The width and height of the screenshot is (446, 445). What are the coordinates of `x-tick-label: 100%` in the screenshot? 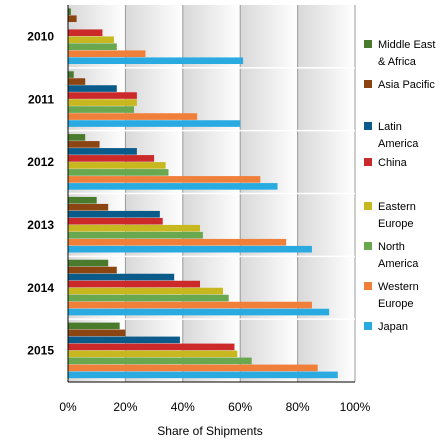 It's located at (355, 407).